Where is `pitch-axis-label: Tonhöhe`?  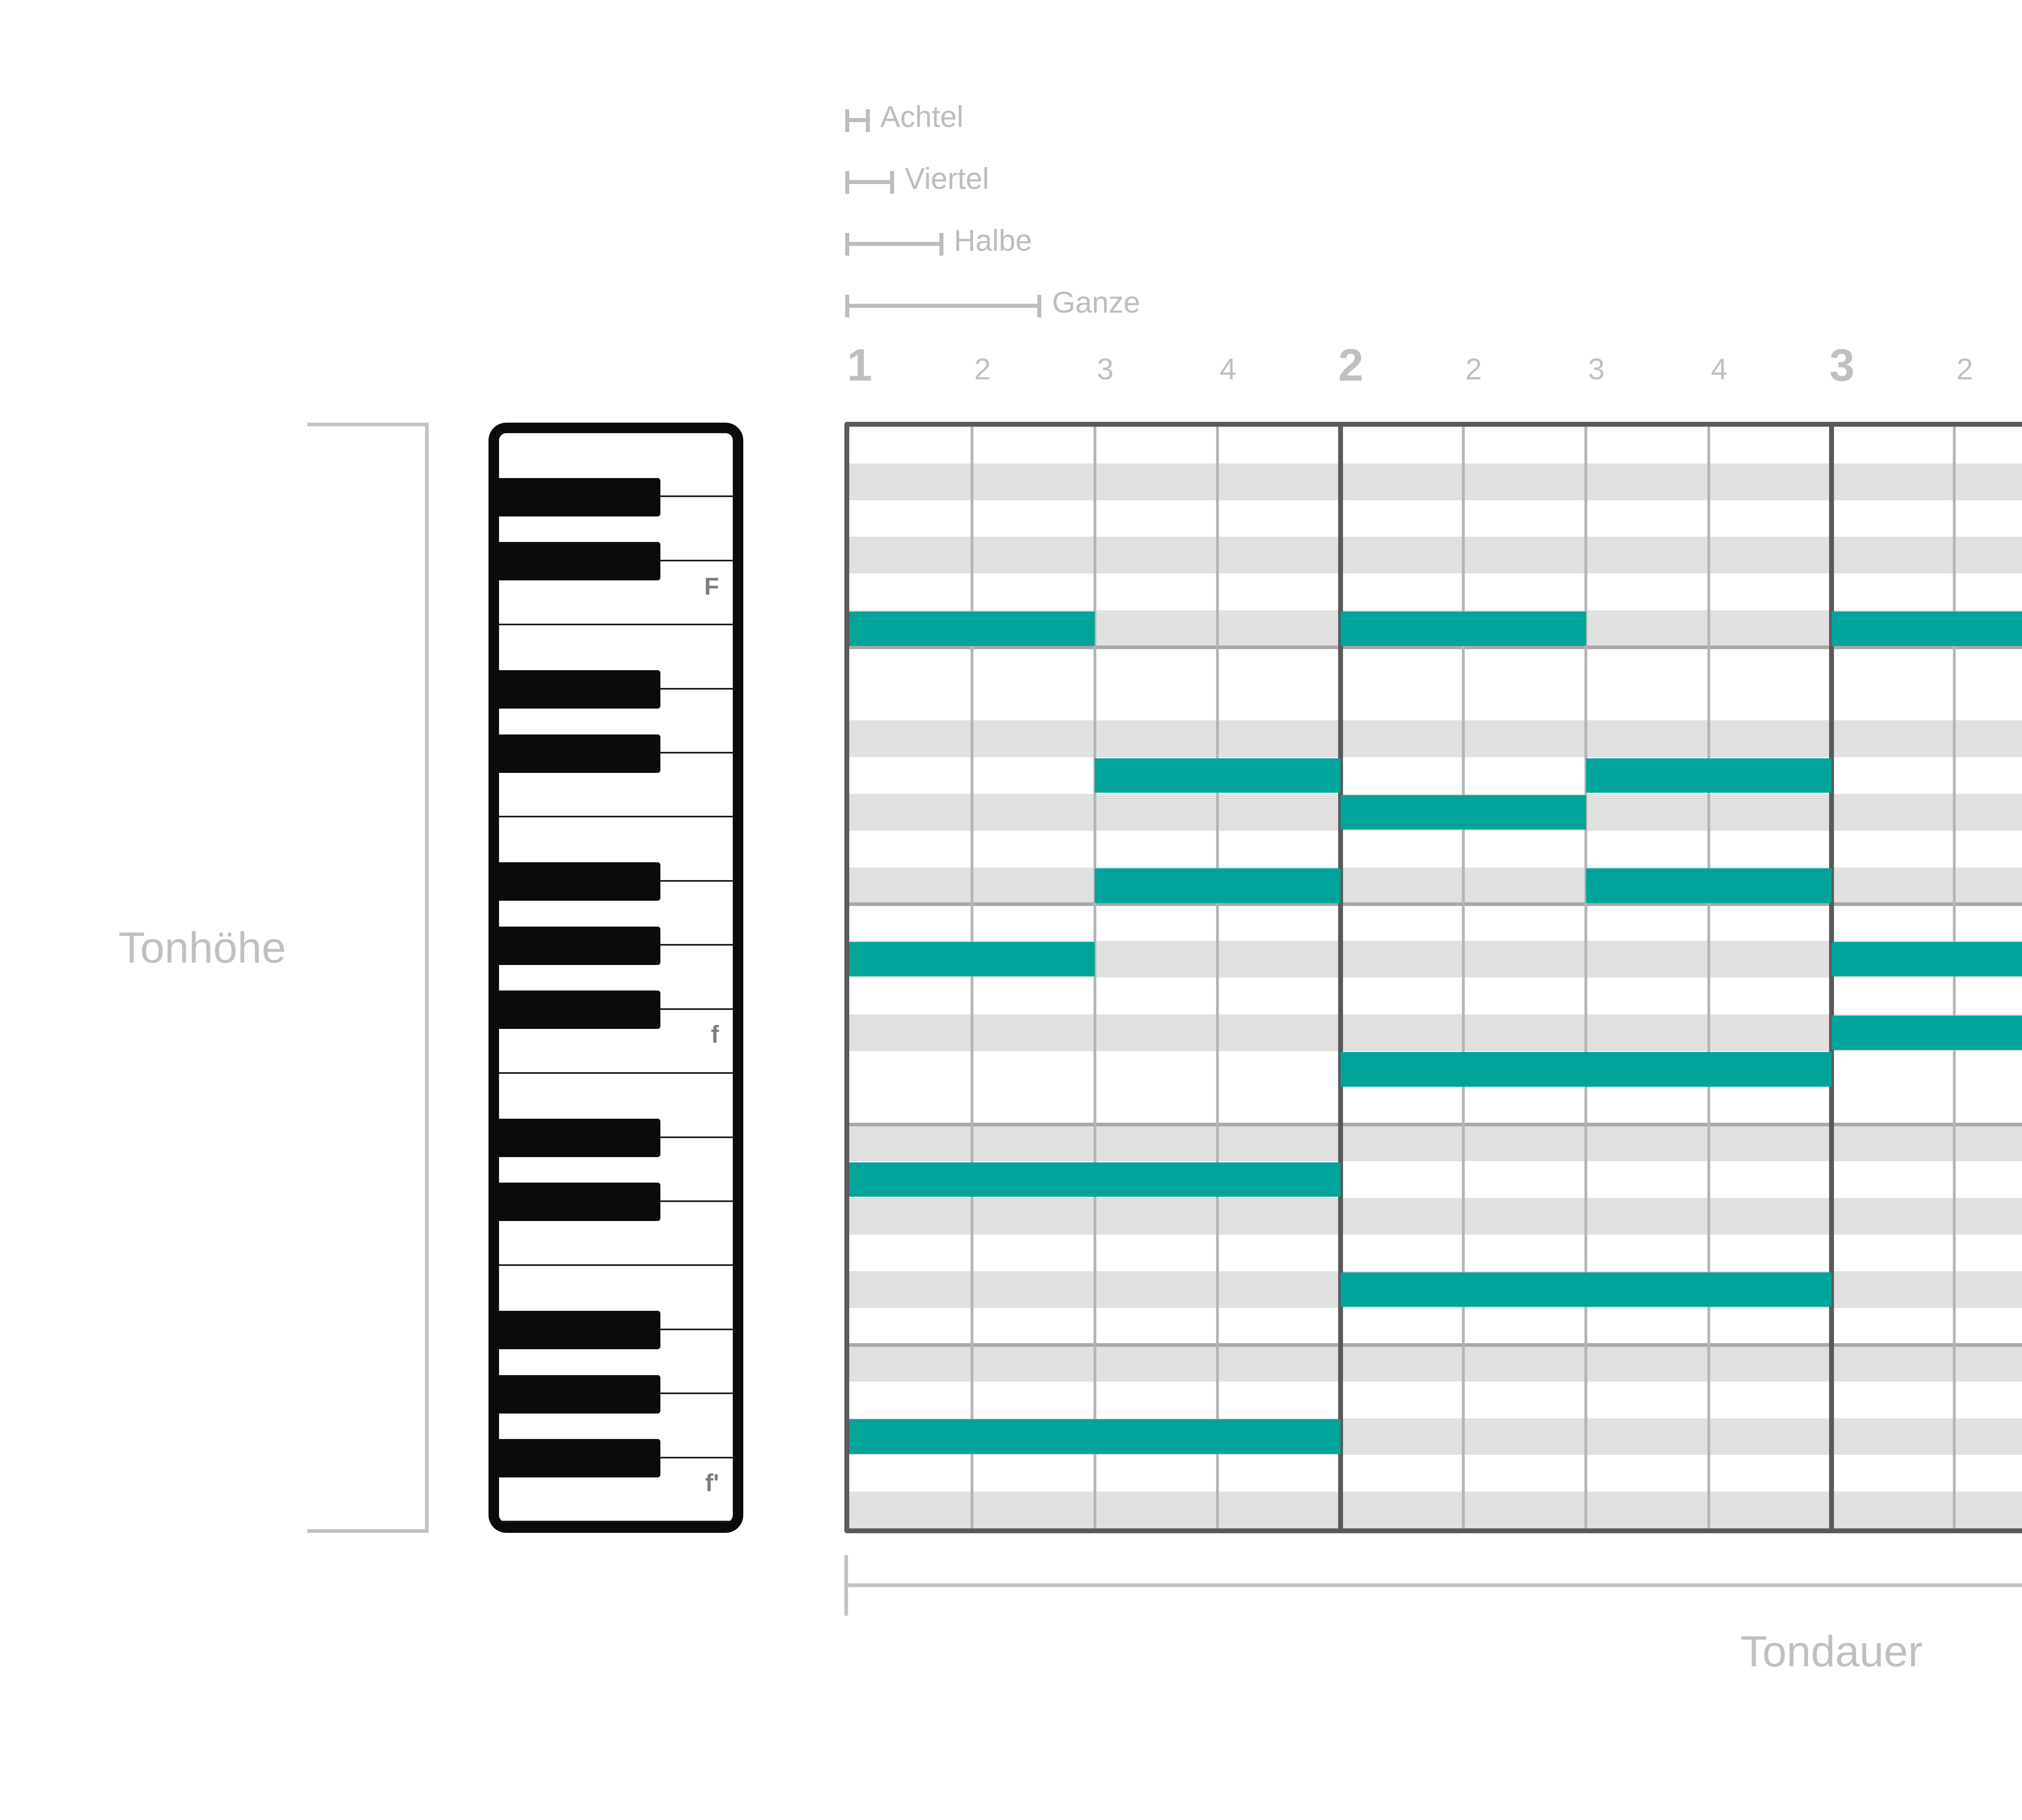
pitch-axis-label: Tonhöhe is located at coordinates (202, 947).